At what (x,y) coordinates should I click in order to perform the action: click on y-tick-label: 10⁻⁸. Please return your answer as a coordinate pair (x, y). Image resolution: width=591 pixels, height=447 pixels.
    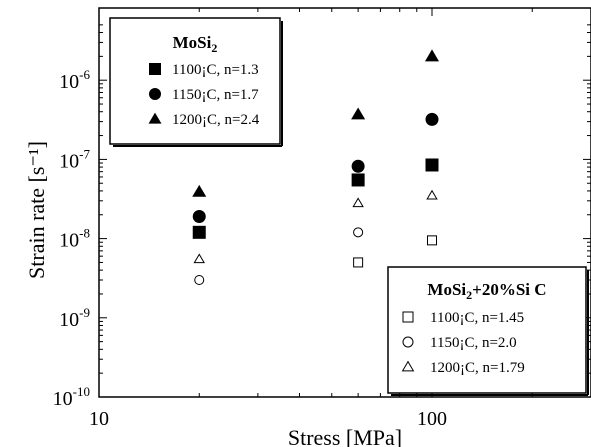
    Looking at the image, I should click on (74, 239).